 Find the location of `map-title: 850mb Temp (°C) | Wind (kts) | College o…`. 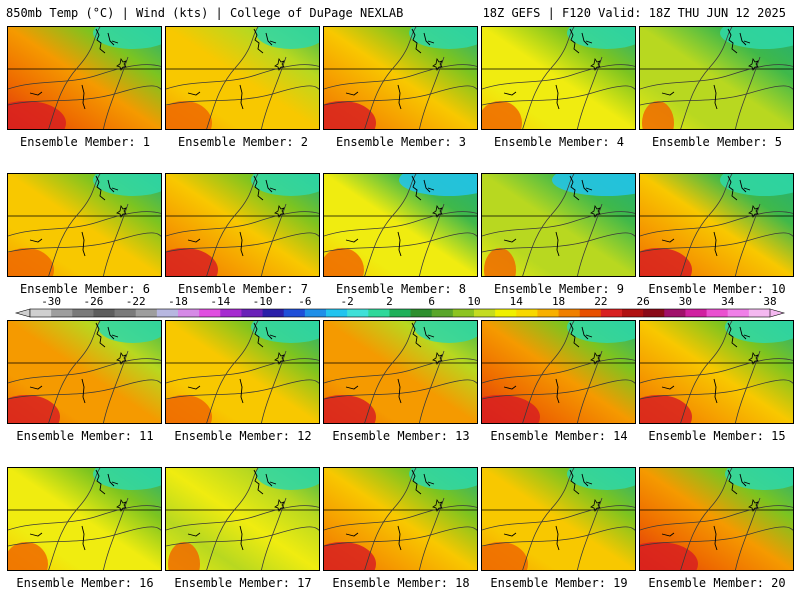

map-title: 850mb Temp (°C) | Wind (kts) | College o… is located at coordinates (205, 13).